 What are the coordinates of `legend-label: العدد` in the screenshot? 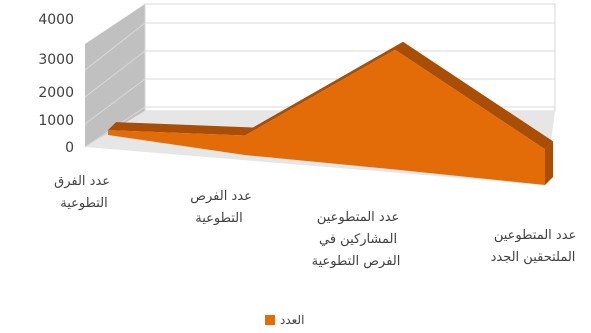 It's located at (292, 320).